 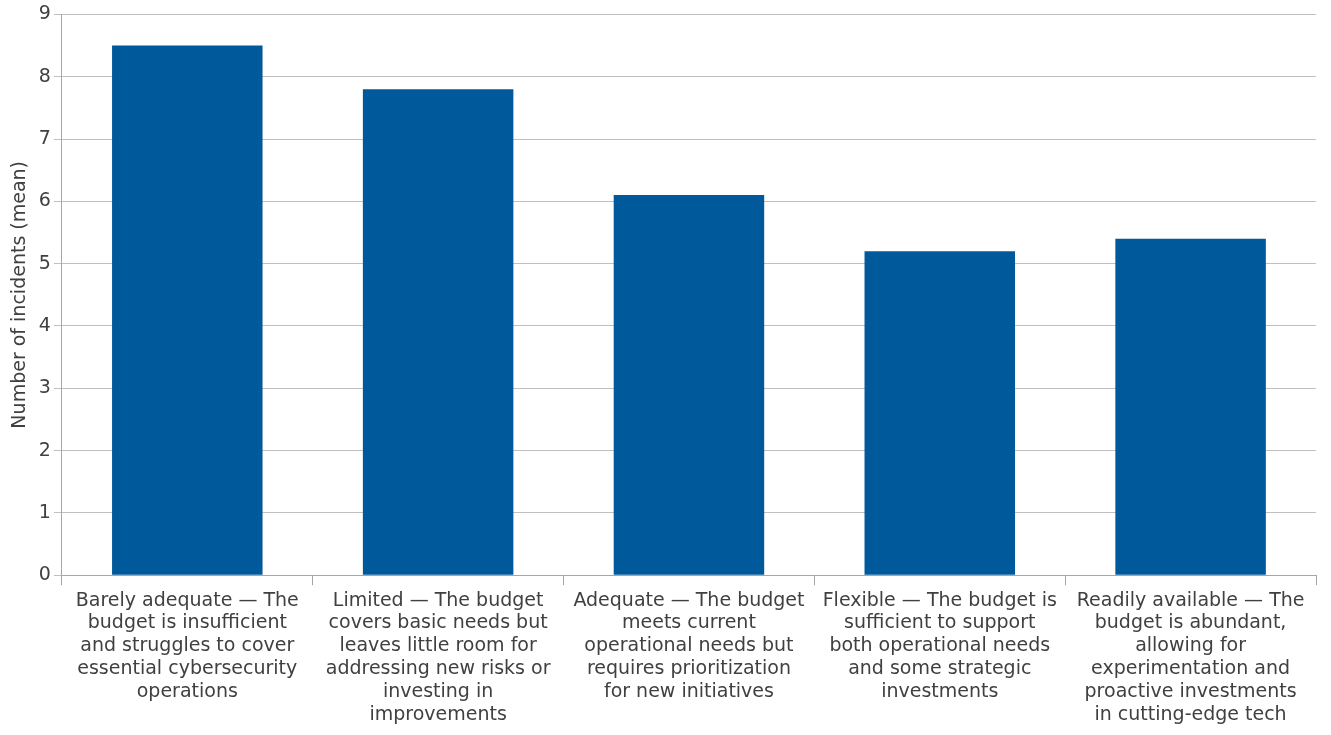 What do you see at coordinates (44, 573) in the screenshot?
I see `y-tick-label: 0` at bounding box center [44, 573].